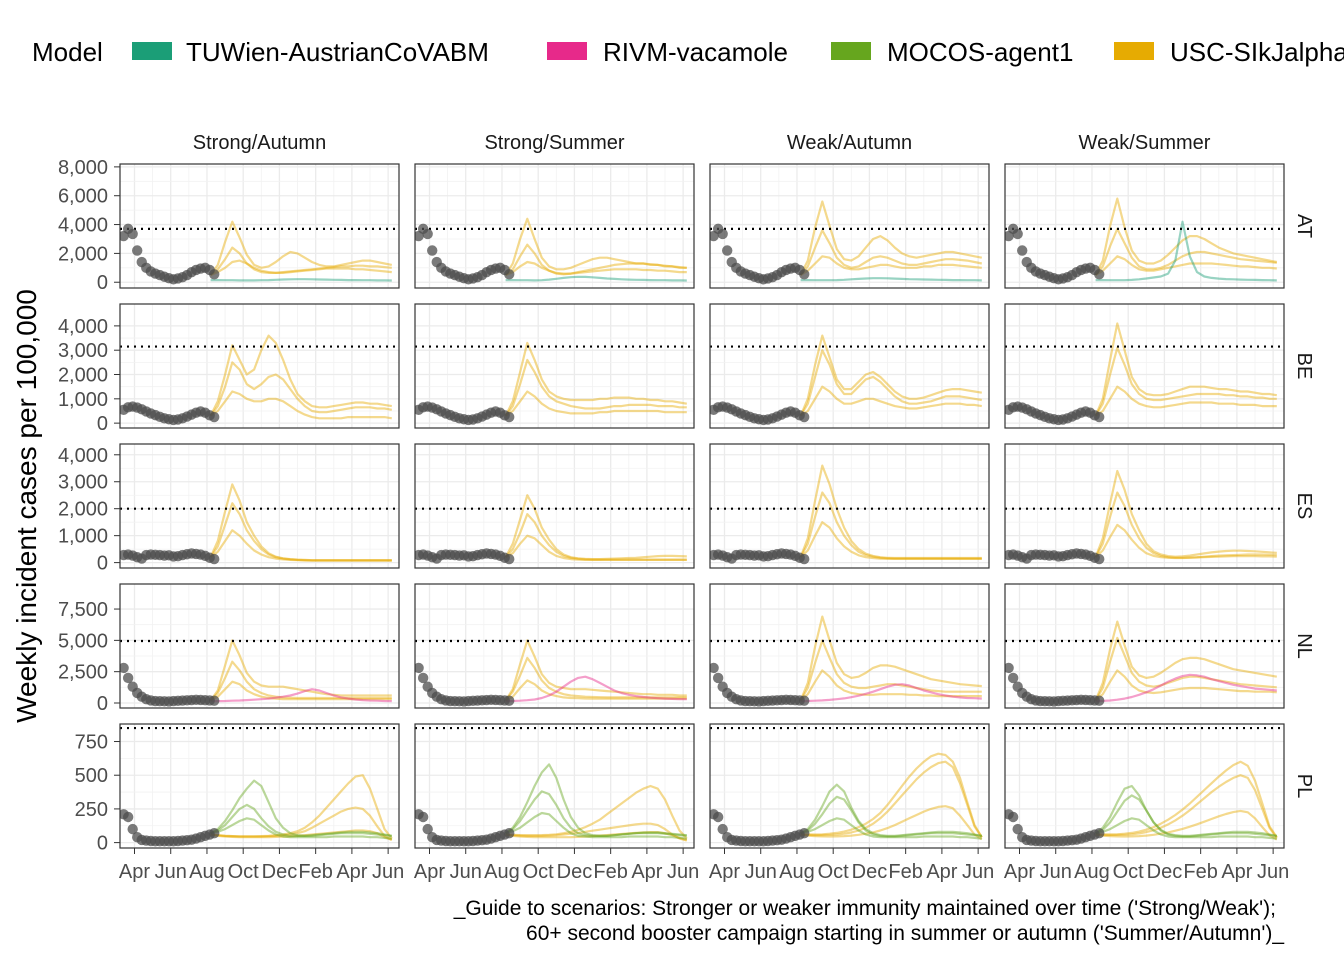 Image resolution: width=1344 pixels, height=960 pixels. What do you see at coordinates (1145, 143) in the screenshot?
I see `facet-strip-weak-summer: Weak/Summer` at bounding box center [1145, 143].